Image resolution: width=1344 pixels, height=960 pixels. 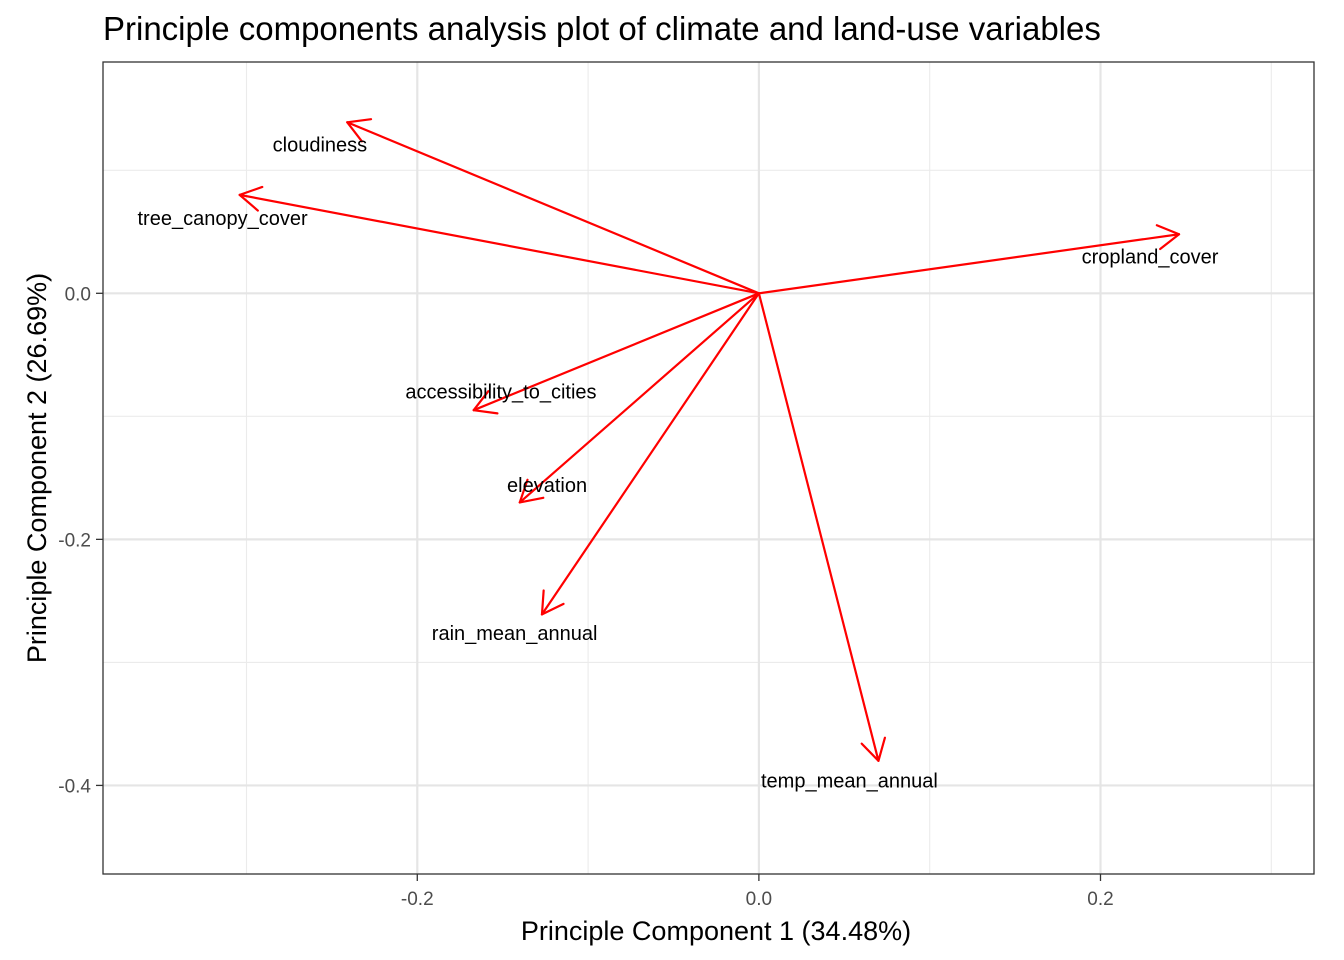 I want to click on x-tick-label: 0.2, so click(x=1100, y=899).